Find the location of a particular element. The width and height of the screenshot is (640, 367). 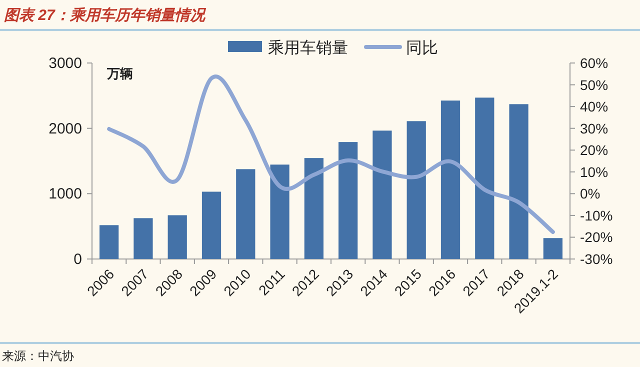

y2-tick-label: -10% is located at coordinates (596, 215).